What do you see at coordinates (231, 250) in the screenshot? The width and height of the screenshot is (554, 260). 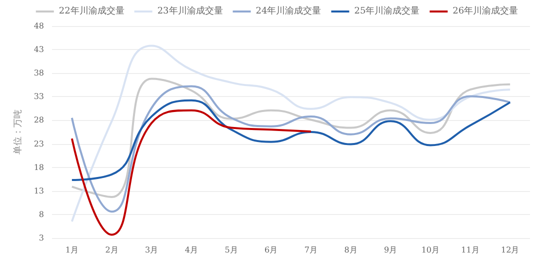 I see `x-tick-label: 5月` at bounding box center [231, 250].